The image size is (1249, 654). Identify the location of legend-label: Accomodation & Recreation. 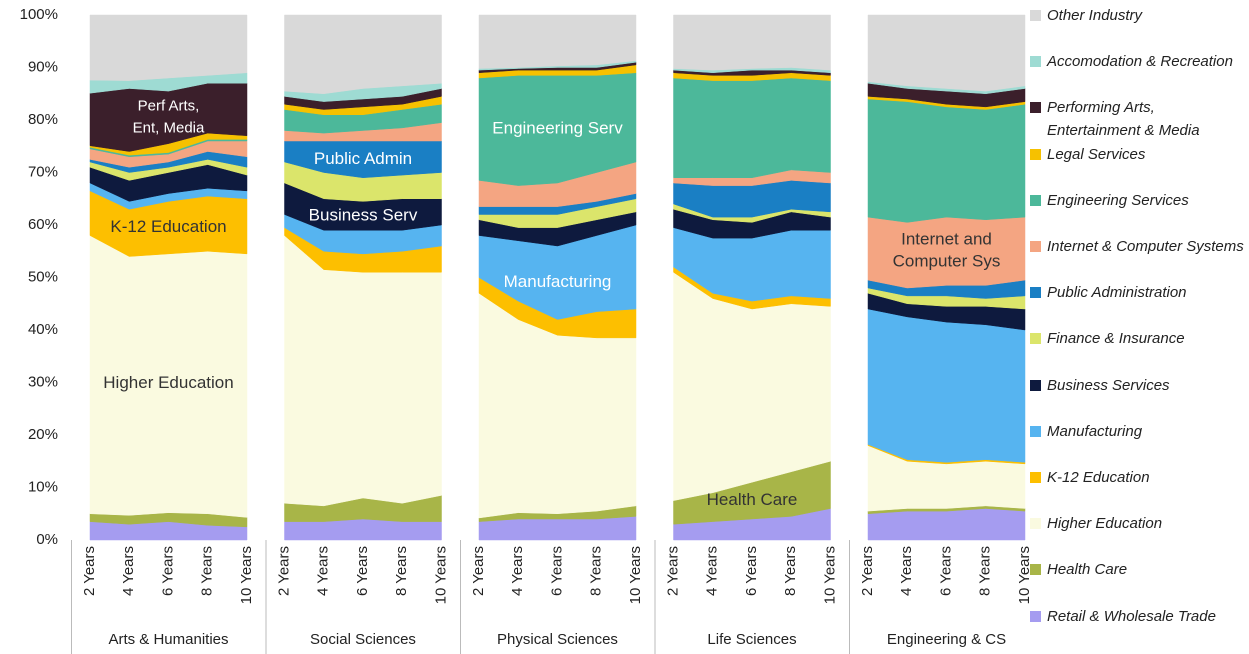
(1140, 62).